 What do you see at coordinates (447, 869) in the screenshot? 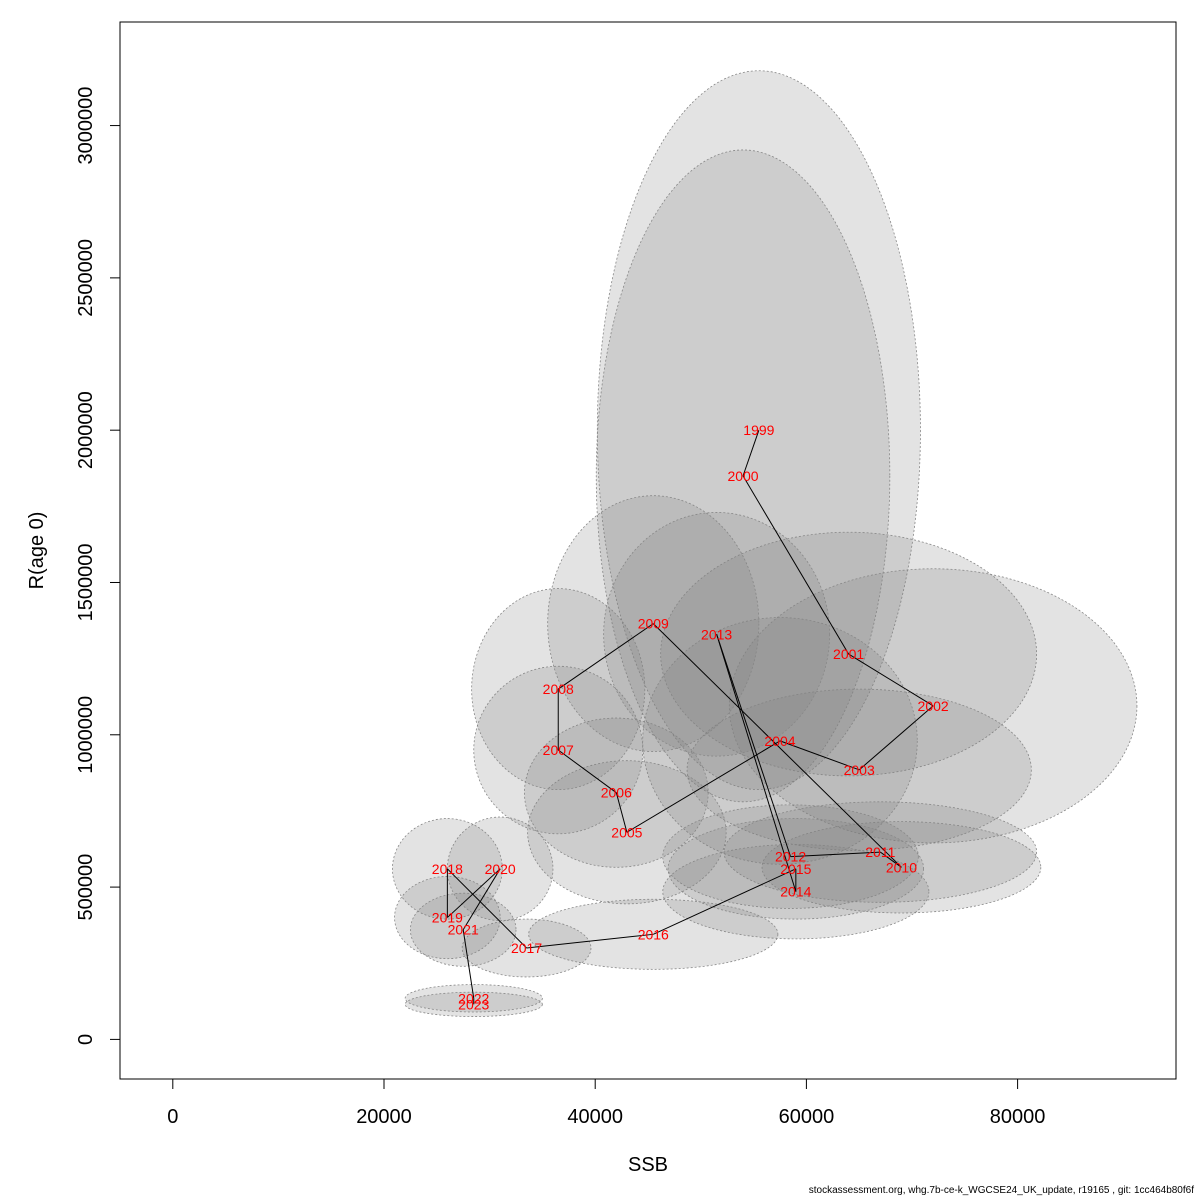
I see `year-label-2018: 2018` at bounding box center [447, 869].